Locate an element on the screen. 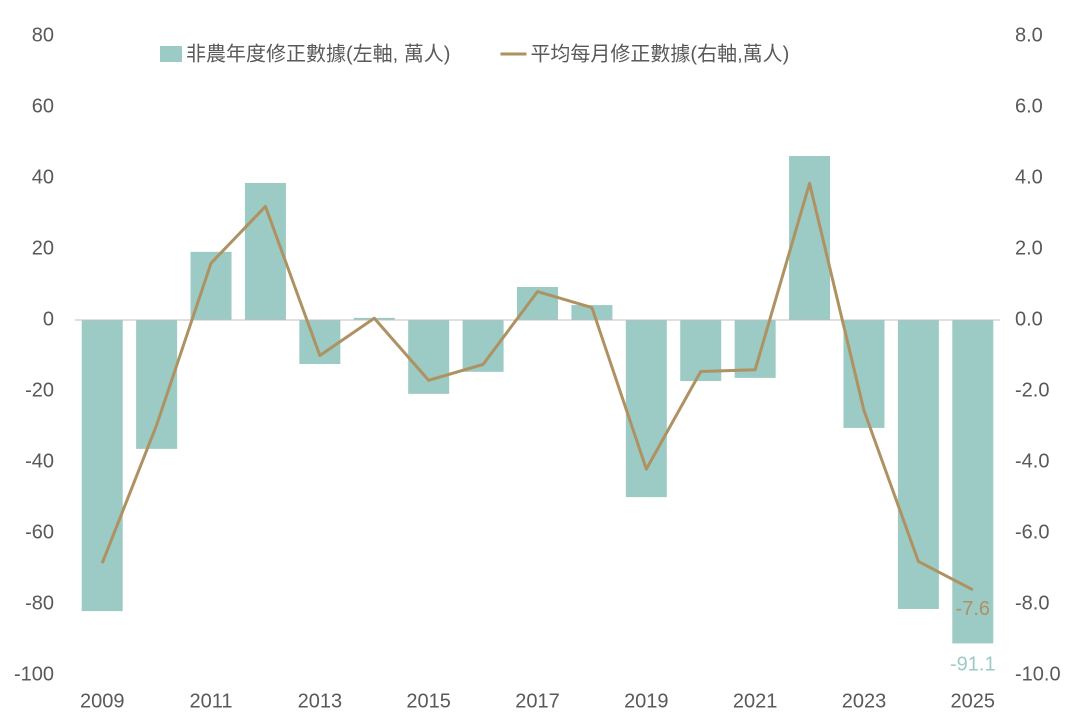 The height and width of the screenshot is (718, 1077). x-tick-label: 2011 is located at coordinates (211, 701).